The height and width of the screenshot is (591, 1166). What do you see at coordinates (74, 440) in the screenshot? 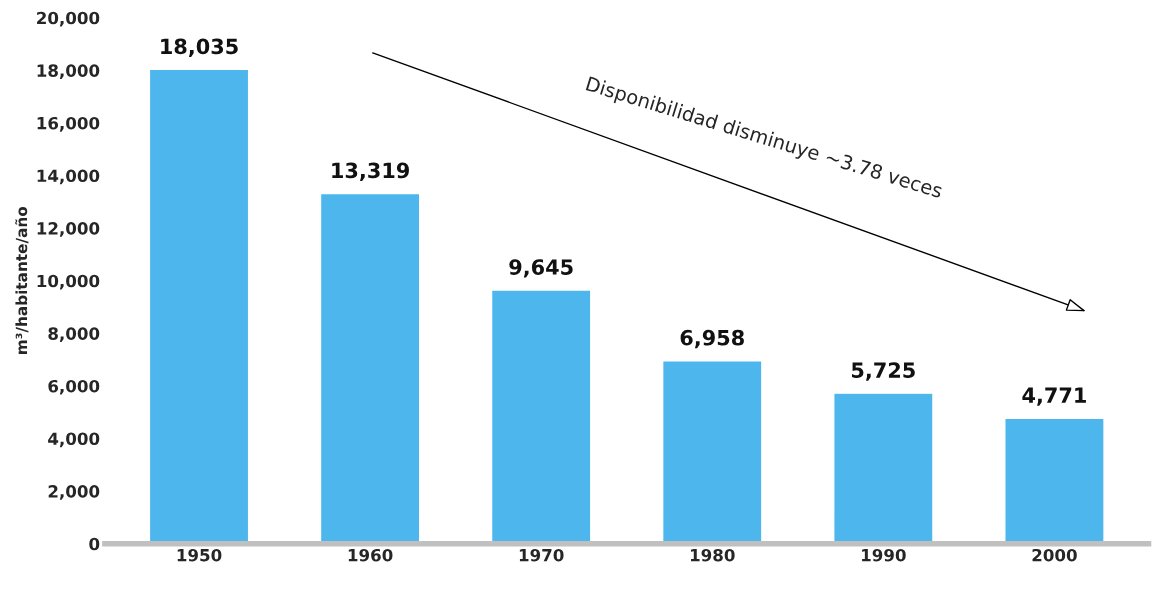
I see `y-tick-label: 4,000` at bounding box center [74, 440].